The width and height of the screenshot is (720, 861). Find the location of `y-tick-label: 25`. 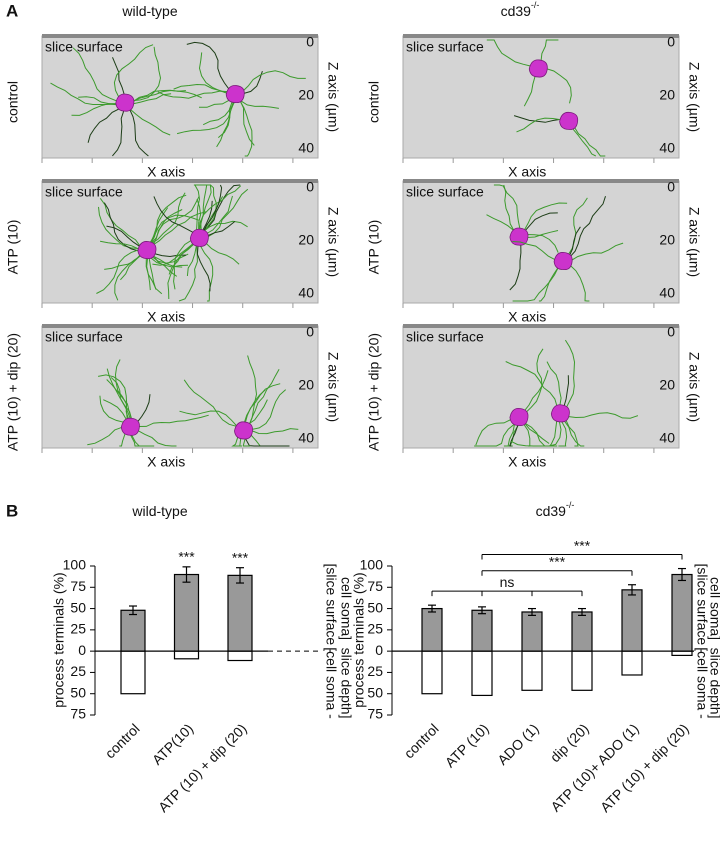

y-tick-label: 25 is located at coordinates (78, 629).